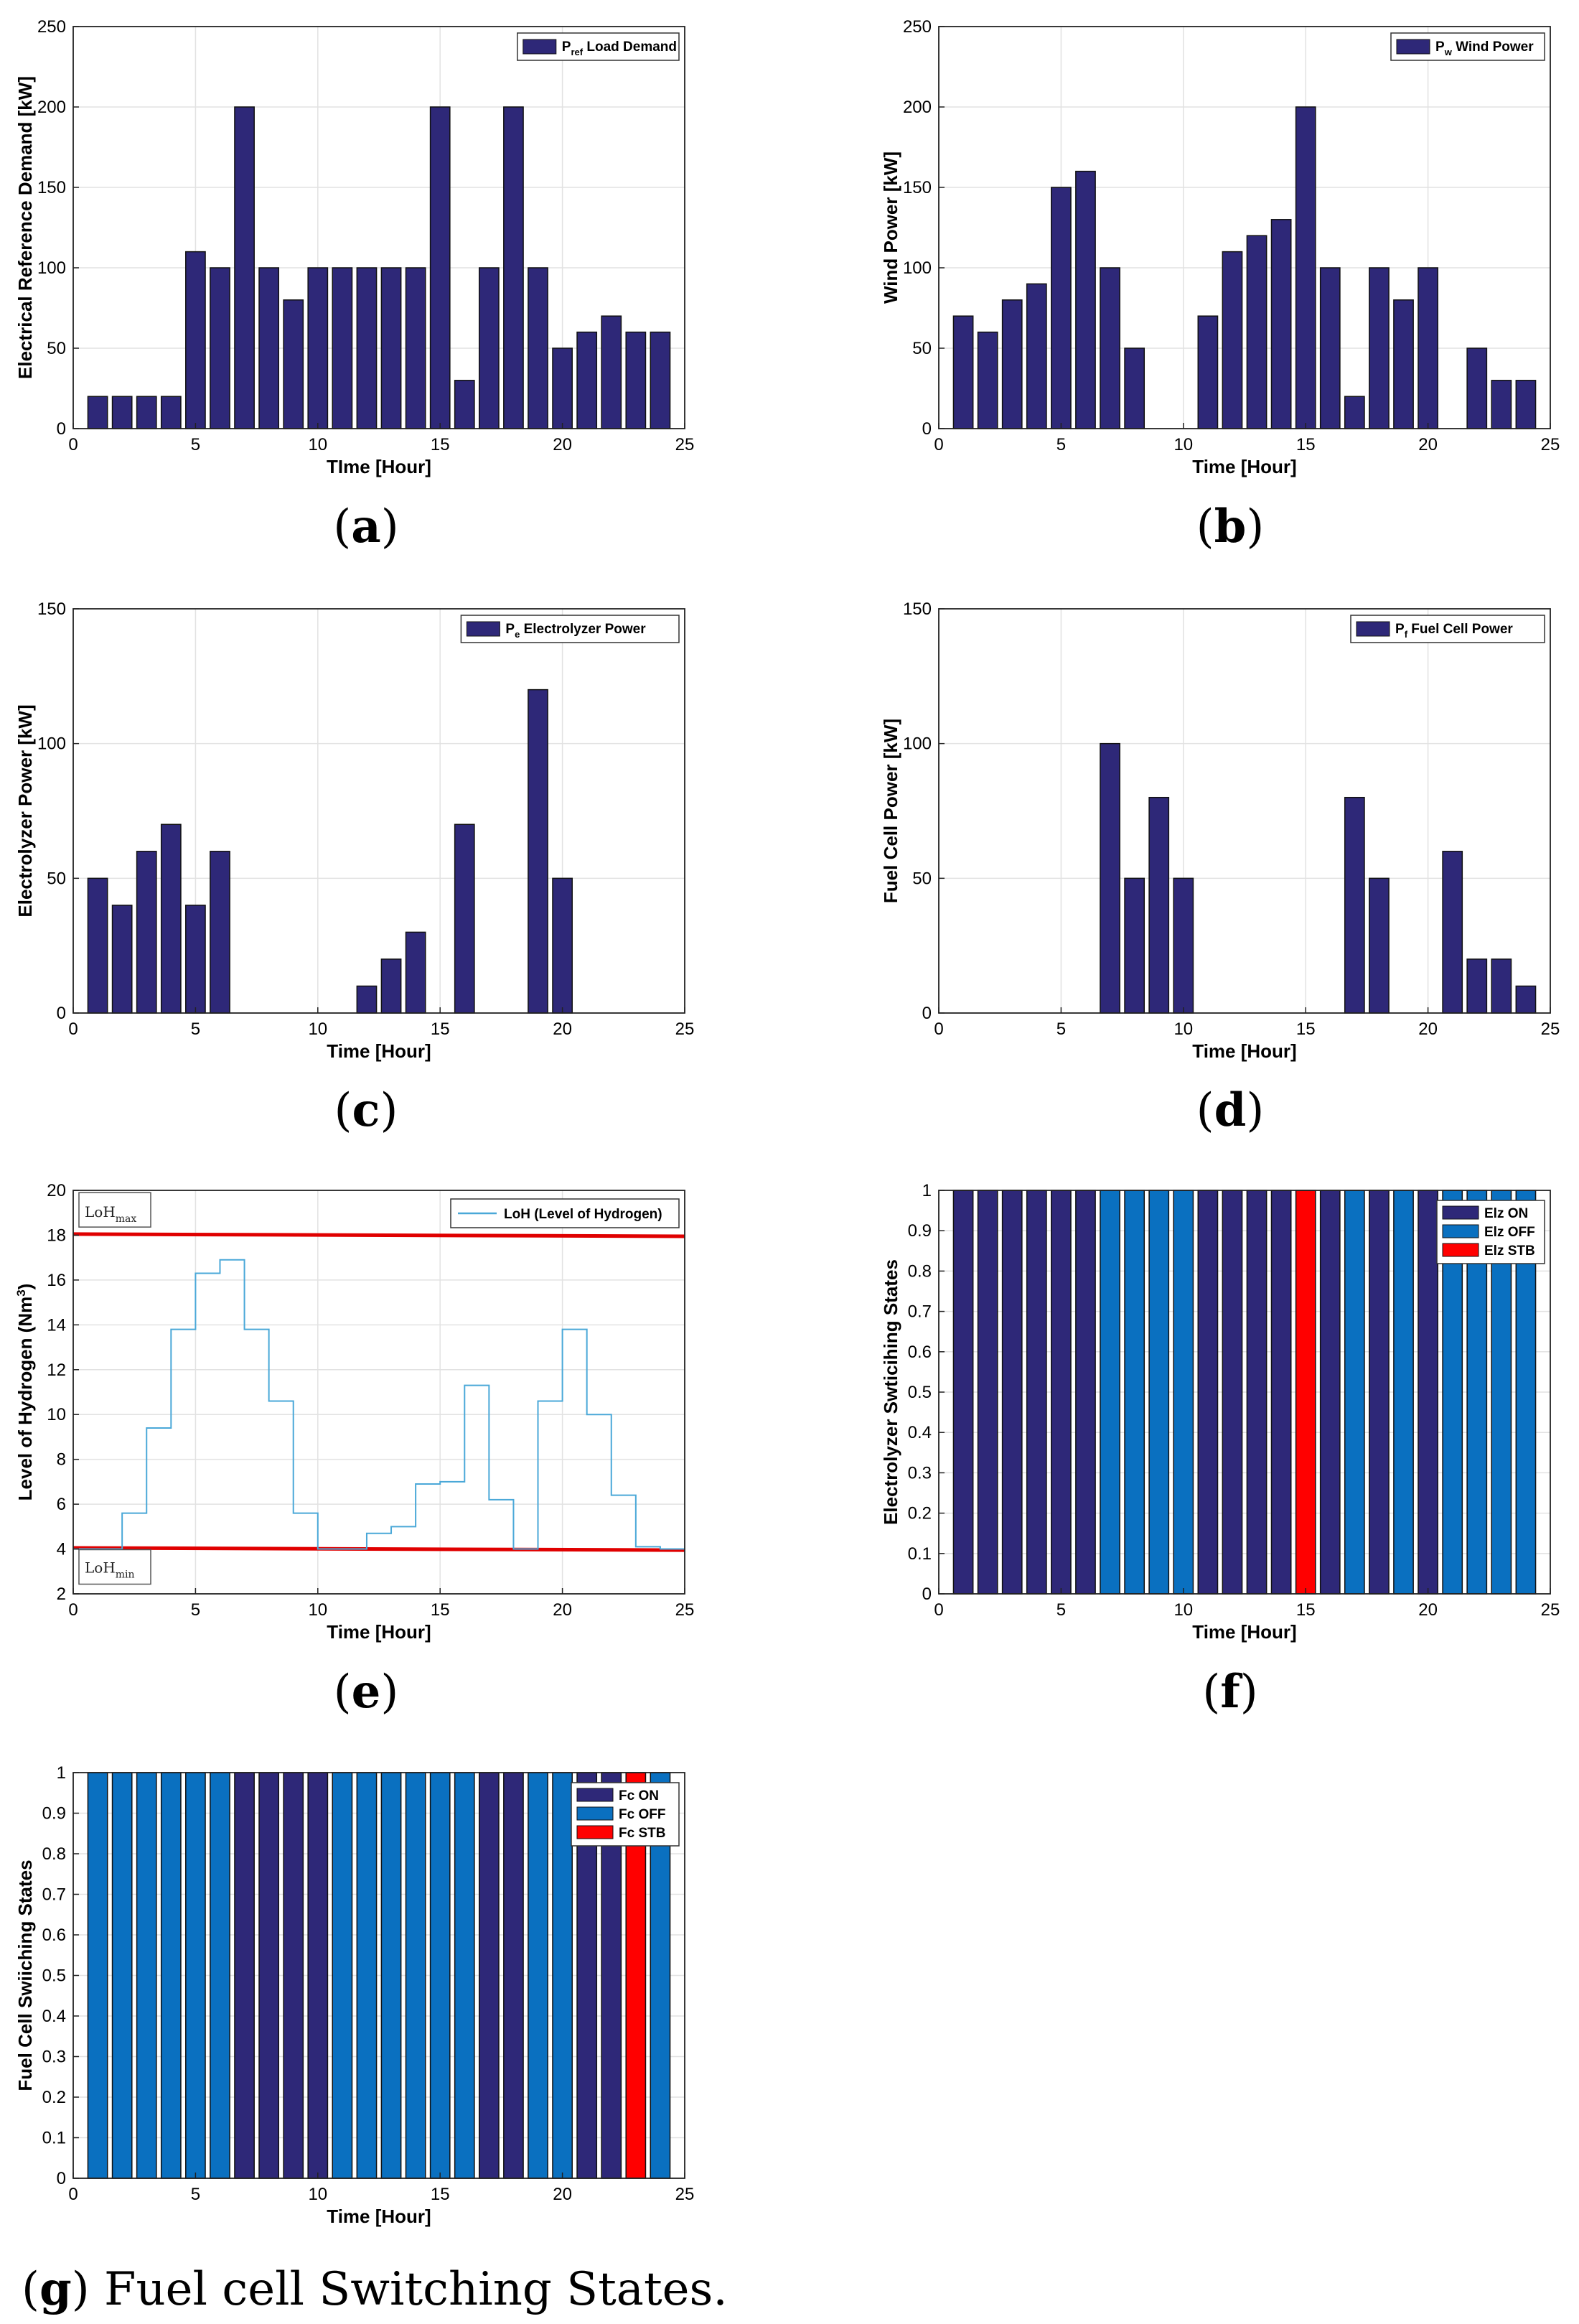 The image size is (1579, 2324). Describe the element at coordinates (318, 1610) in the screenshot. I see `x-tick-label: 10` at that location.